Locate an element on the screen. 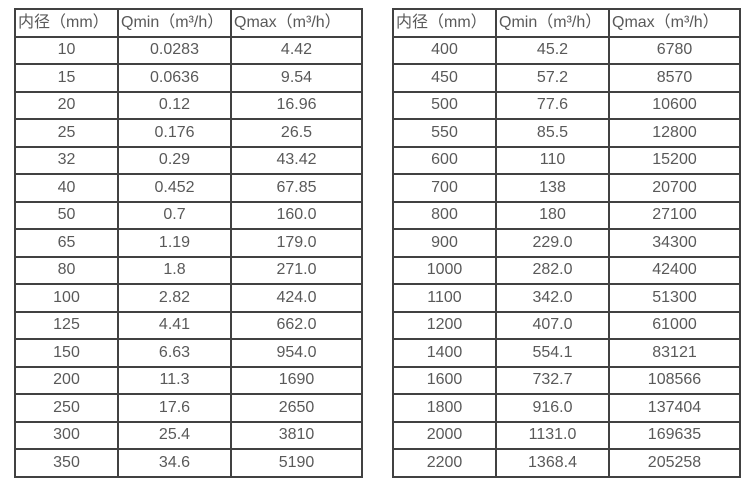  table-row: 1000 282.0 42400 is located at coordinates (566, 270).